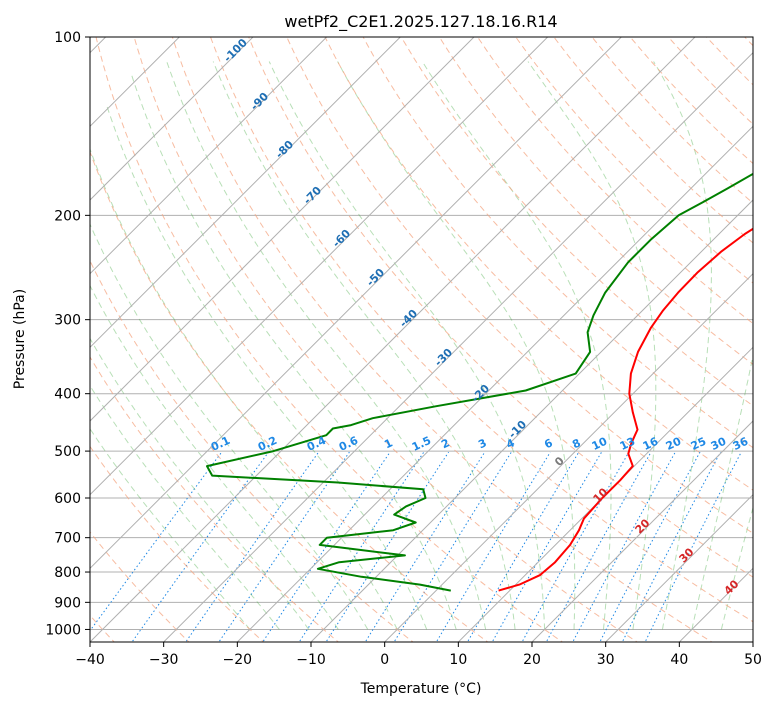 Image resolution: width=775 pixels, height=708 pixels. I want to click on y-tick-label: 900, so click(67, 603).